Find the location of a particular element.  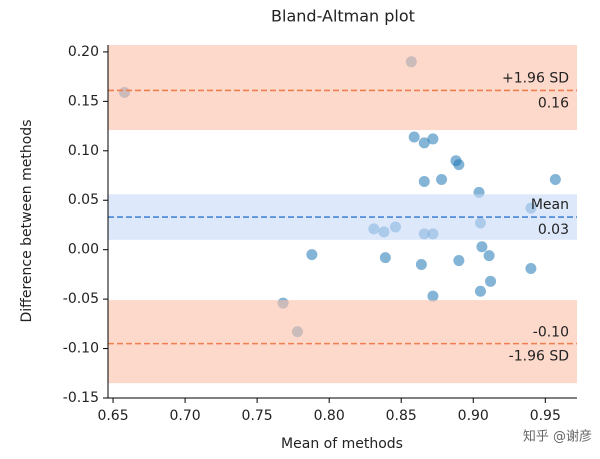

reference-line-name: +1.96 SD is located at coordinates (535, 78).